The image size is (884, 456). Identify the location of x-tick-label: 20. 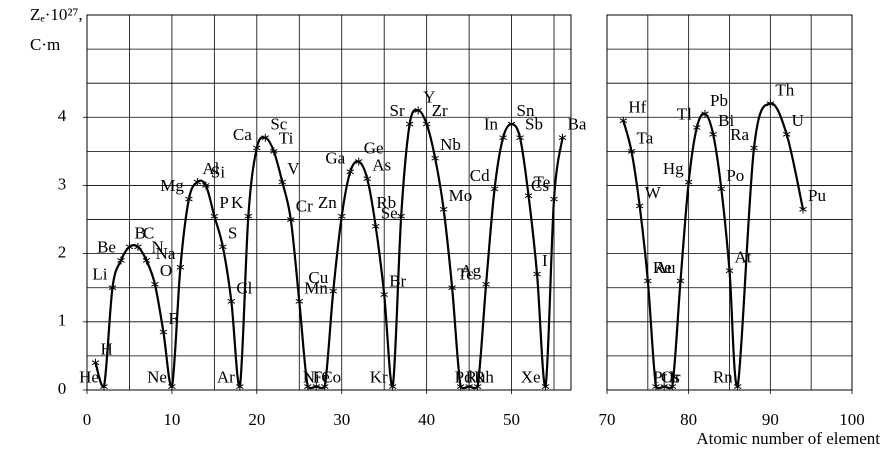
(256, 419).